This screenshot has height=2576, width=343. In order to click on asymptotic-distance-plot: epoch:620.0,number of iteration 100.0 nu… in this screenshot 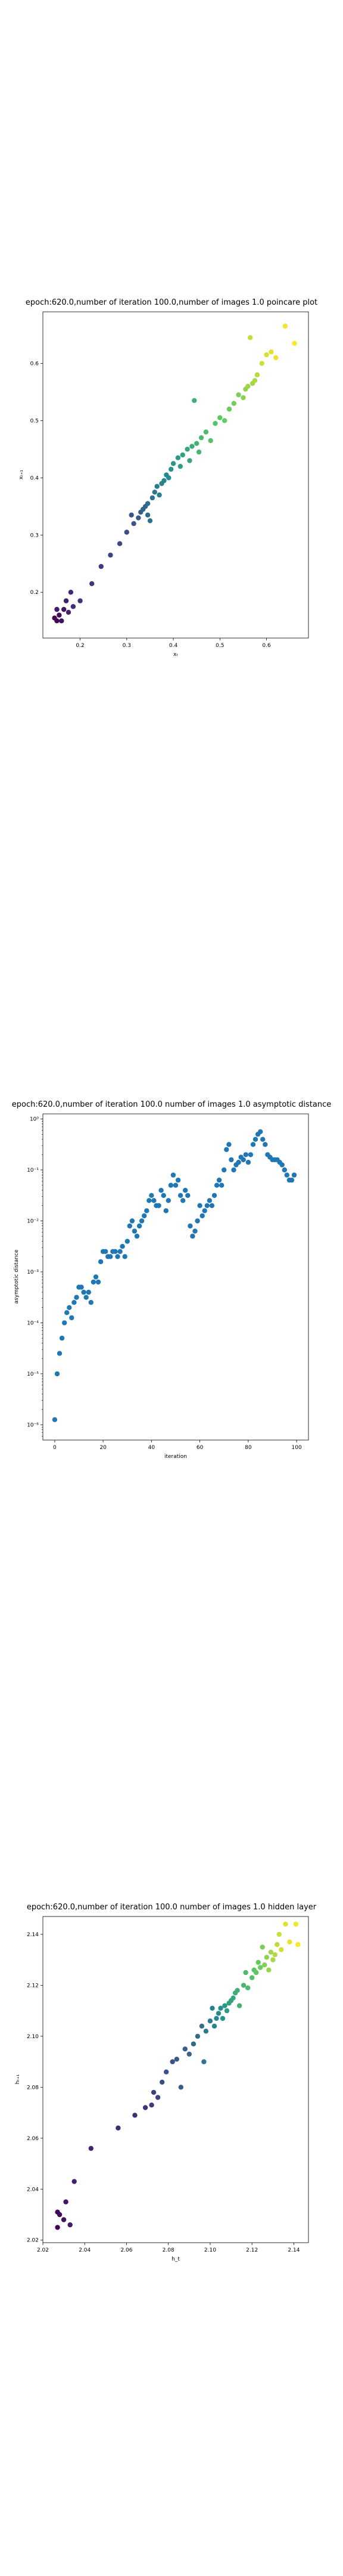, I will do `click(171, 1280)`.